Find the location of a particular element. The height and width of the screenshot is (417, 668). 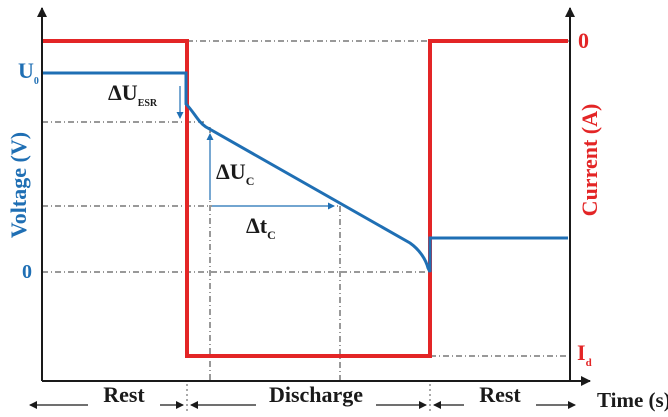

annotation-arrows is located at coordinates (255, 148).